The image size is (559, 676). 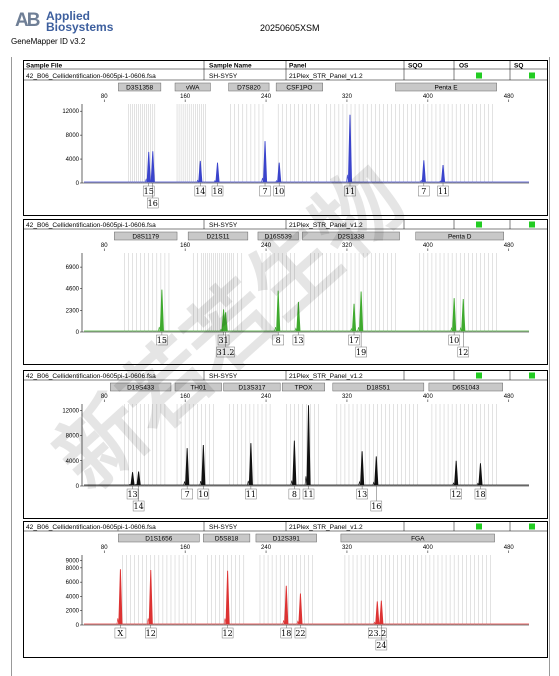 What do you see at coordinates (141, 387) in the screenshot?
I see `locus-bar-d19s433` at bounding box center [141, 387].